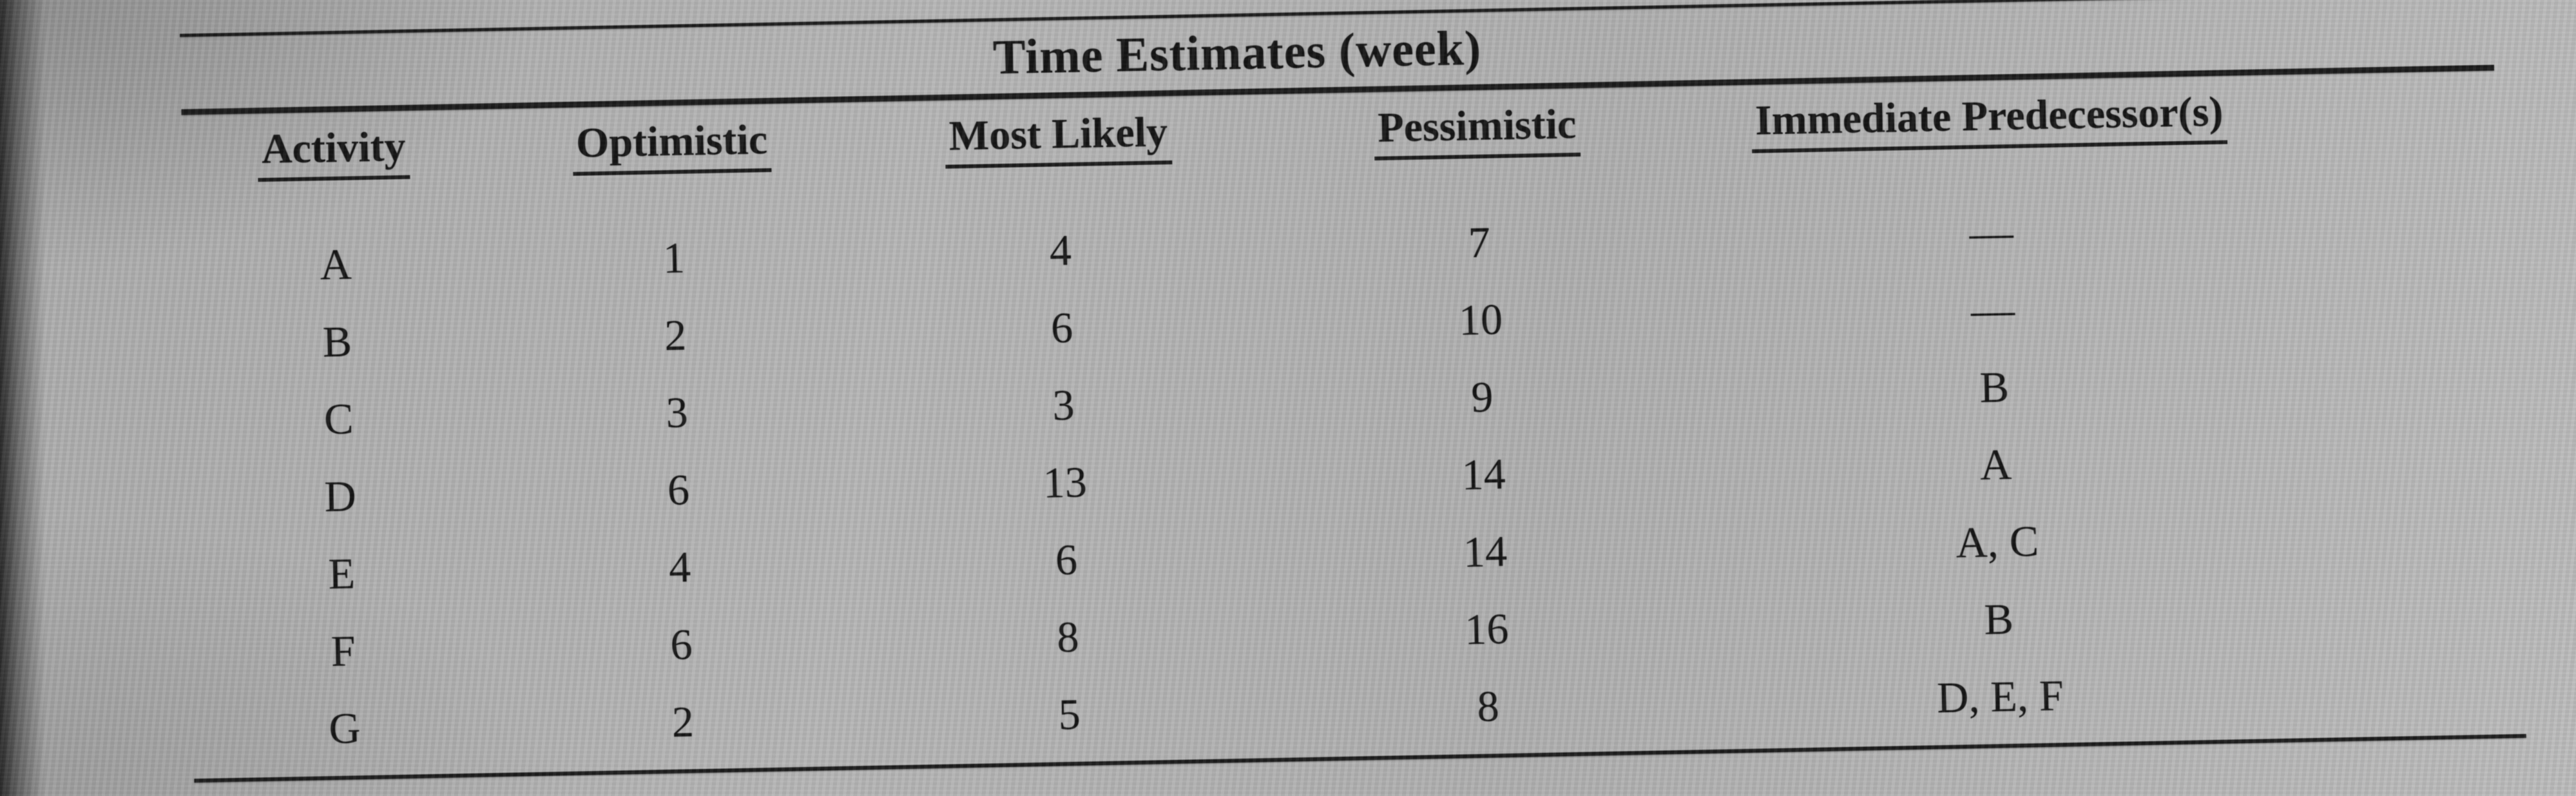 The height and width of the screenshot is (796, 2576). I want to click on cell-activity: F, so click(343, 650).